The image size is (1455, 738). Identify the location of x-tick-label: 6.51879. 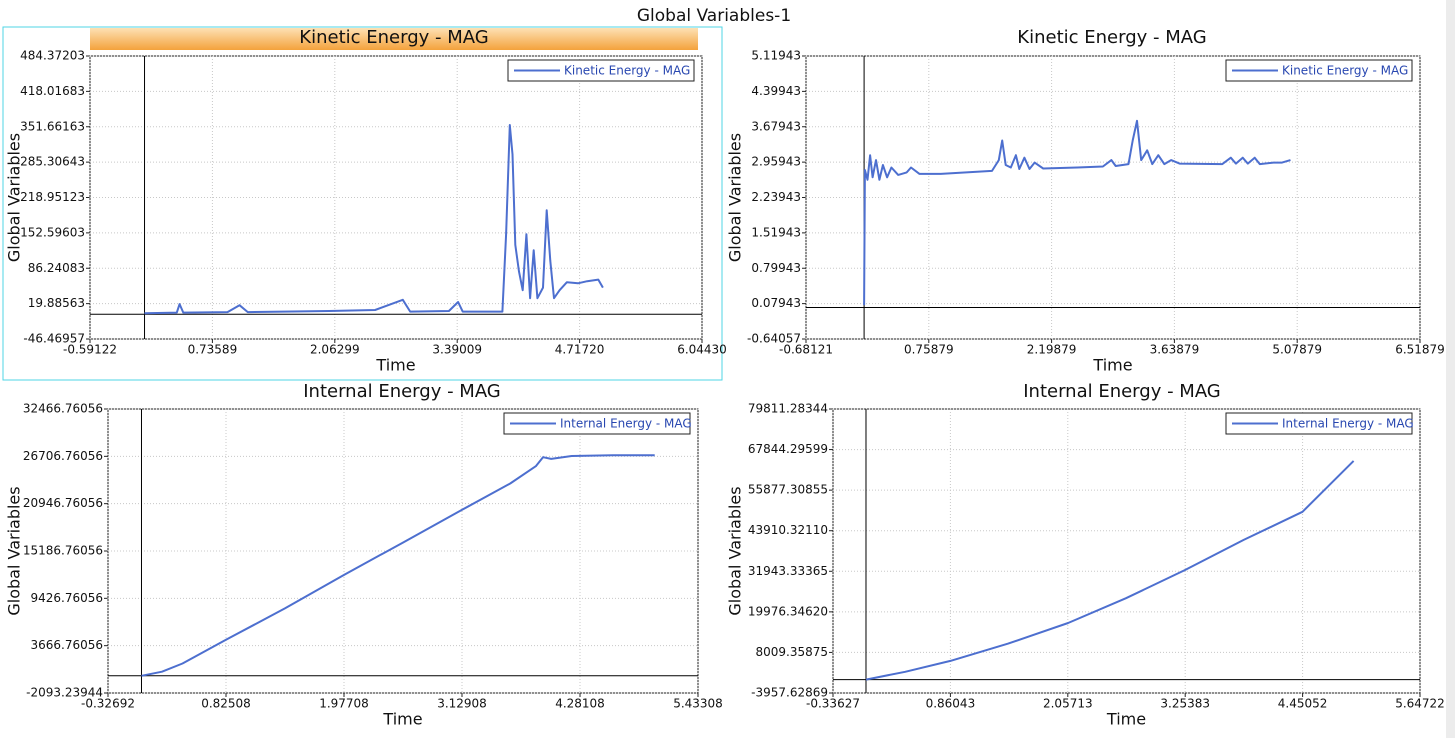
(1420, 350).